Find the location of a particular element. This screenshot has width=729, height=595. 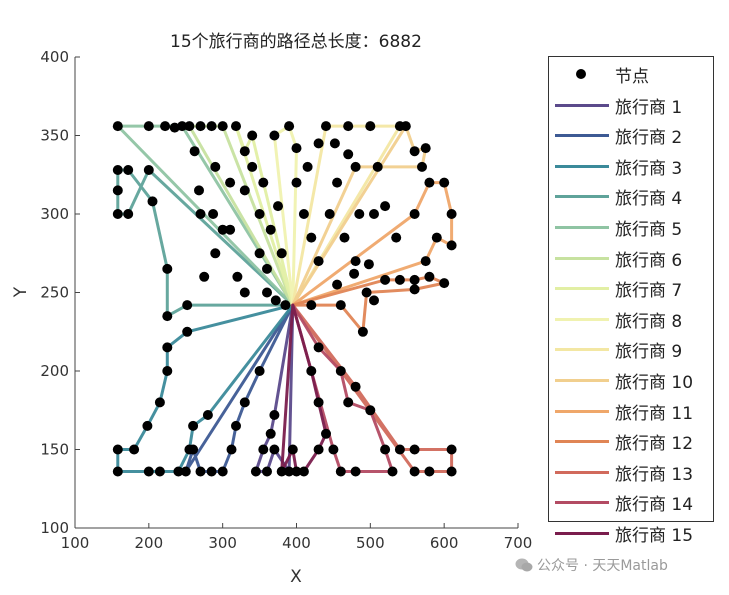

y-tick-label: 100 is located at coordinates (54, 528).